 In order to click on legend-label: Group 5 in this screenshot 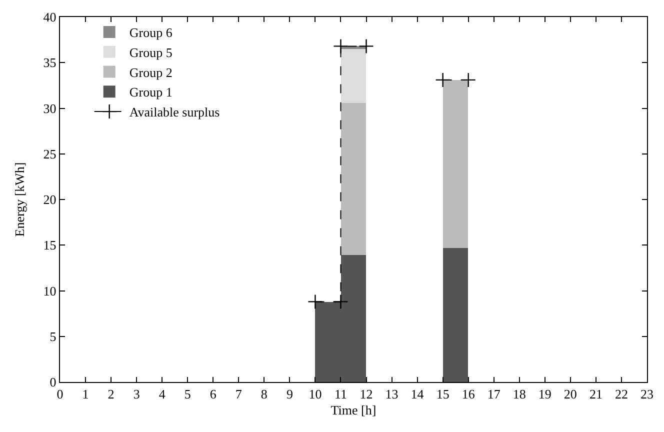, I will do `click(150, 52)`.